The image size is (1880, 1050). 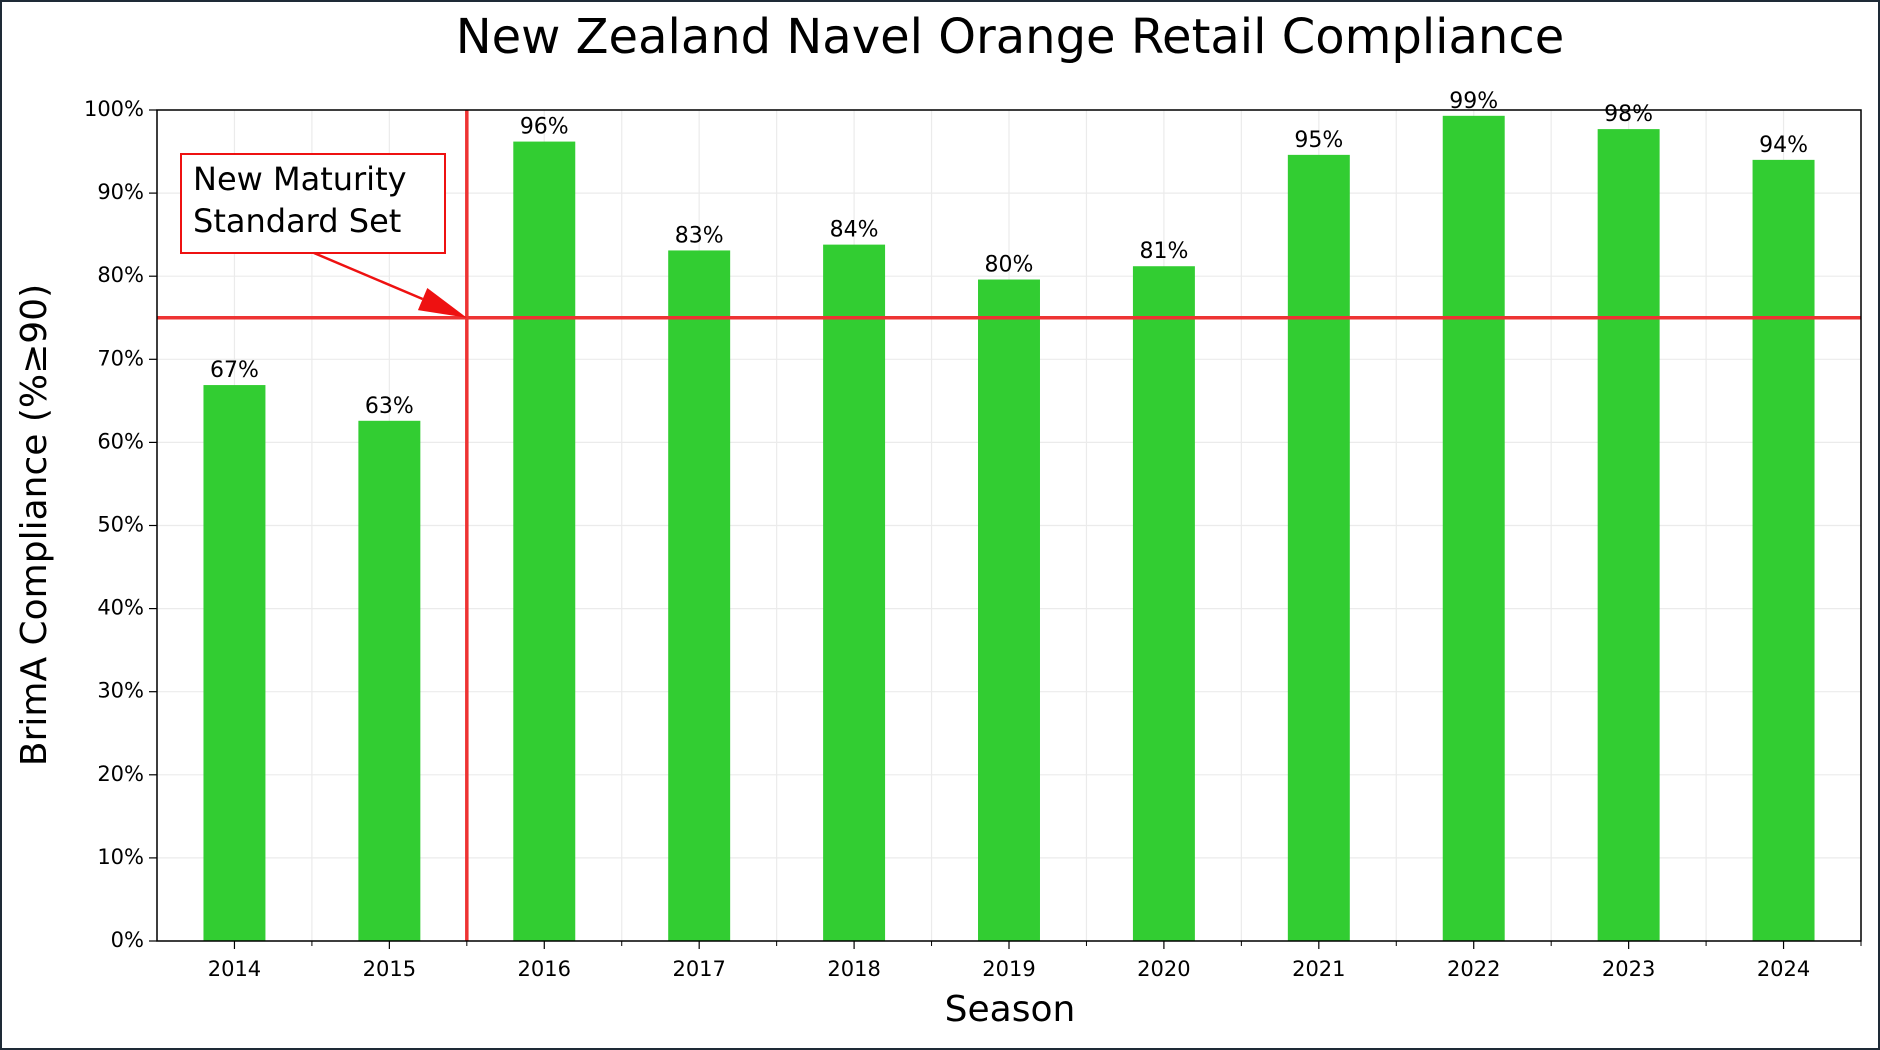 I want to click on y-tick-label: 60%, so click(x=120, y=441).